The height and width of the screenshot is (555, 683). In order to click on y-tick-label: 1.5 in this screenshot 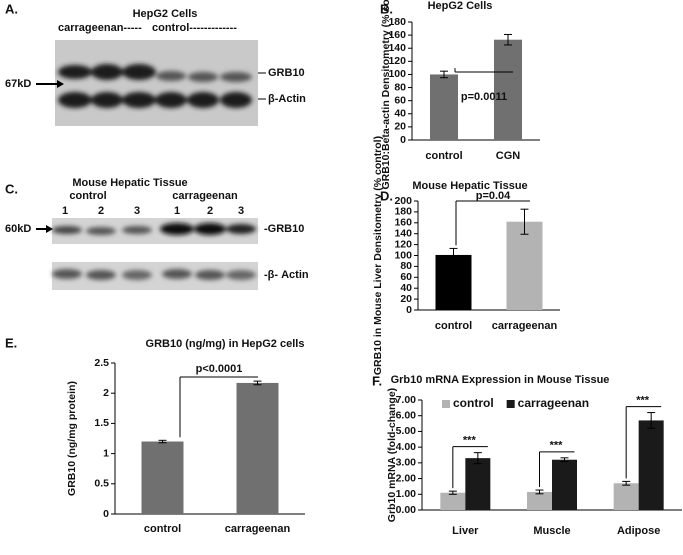, I will do `click(101, 423)`.